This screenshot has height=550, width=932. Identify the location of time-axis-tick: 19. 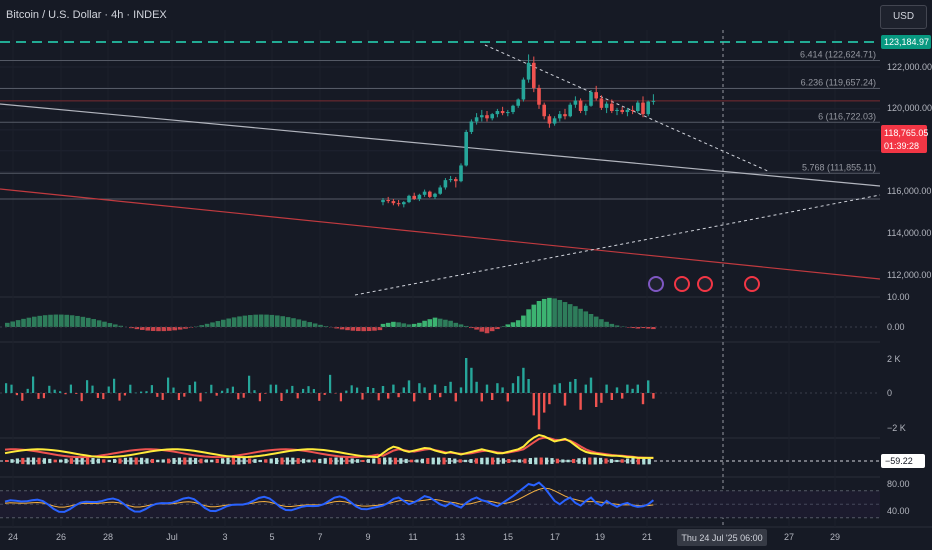
(600, 537).